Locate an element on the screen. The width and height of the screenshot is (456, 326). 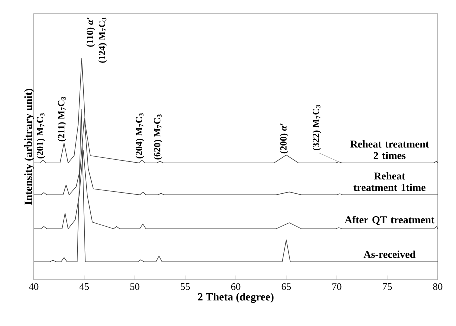
y-axis-title: Intensity (arbitrary unit) is located at coordinates (29, 147).